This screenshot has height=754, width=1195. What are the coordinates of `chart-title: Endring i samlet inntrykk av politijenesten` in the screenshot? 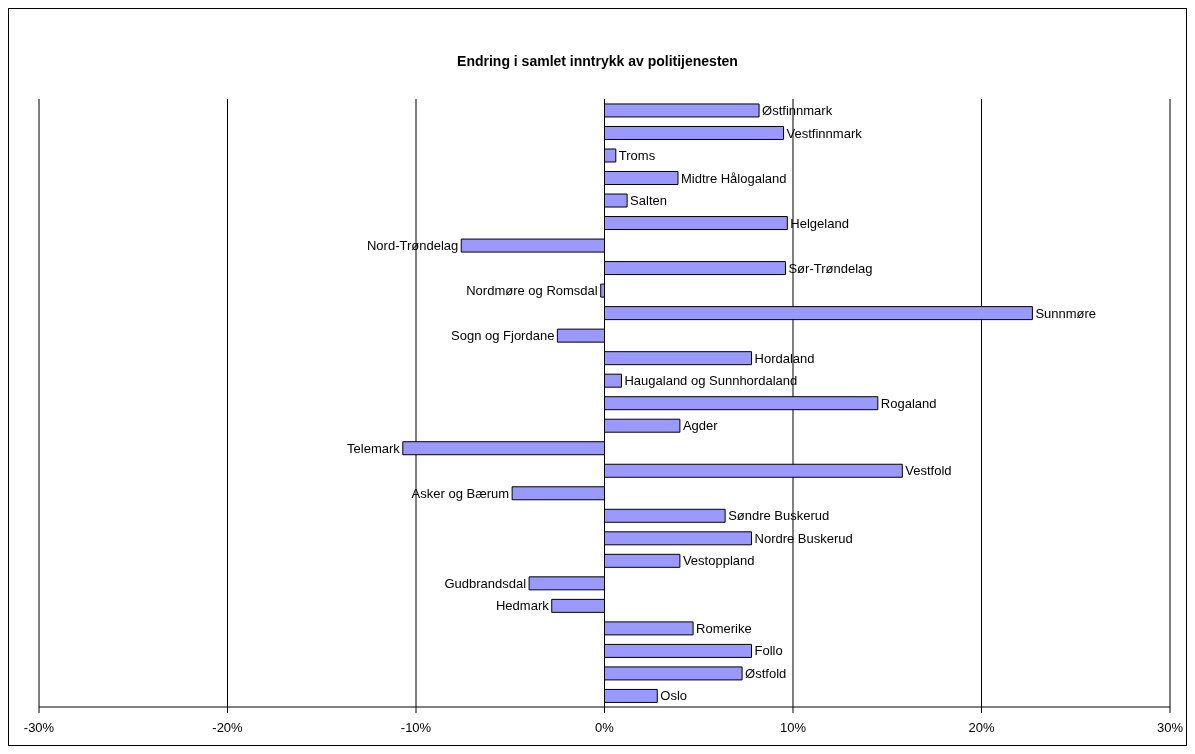 It's located at (597, 61).